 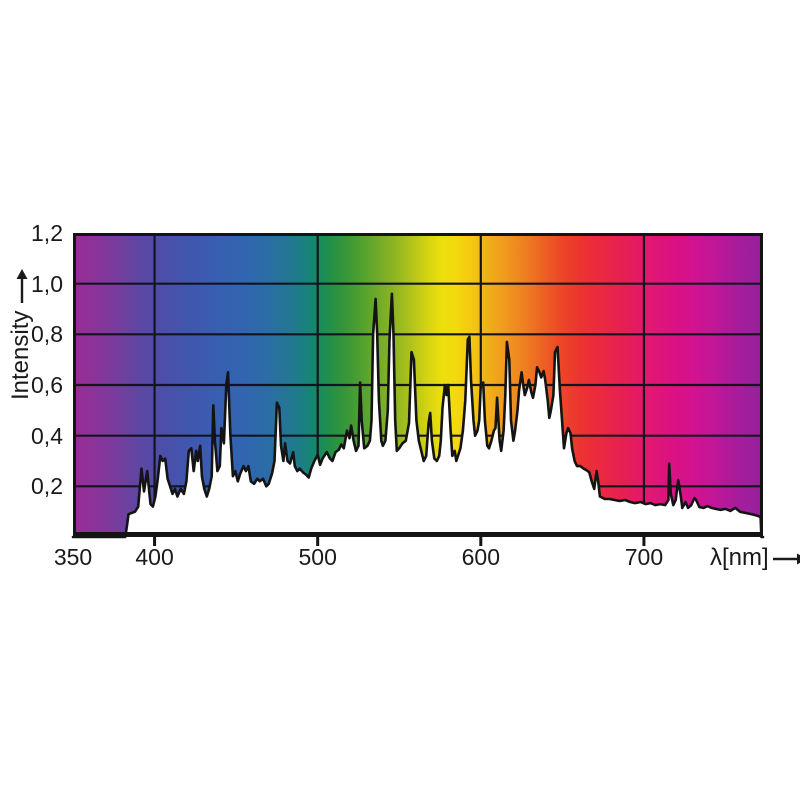 What do you see at coordinates (739, 557) in the screenshot?
I see `x-axis-title-text: λ[nm]` at bounding box center [739, 557].